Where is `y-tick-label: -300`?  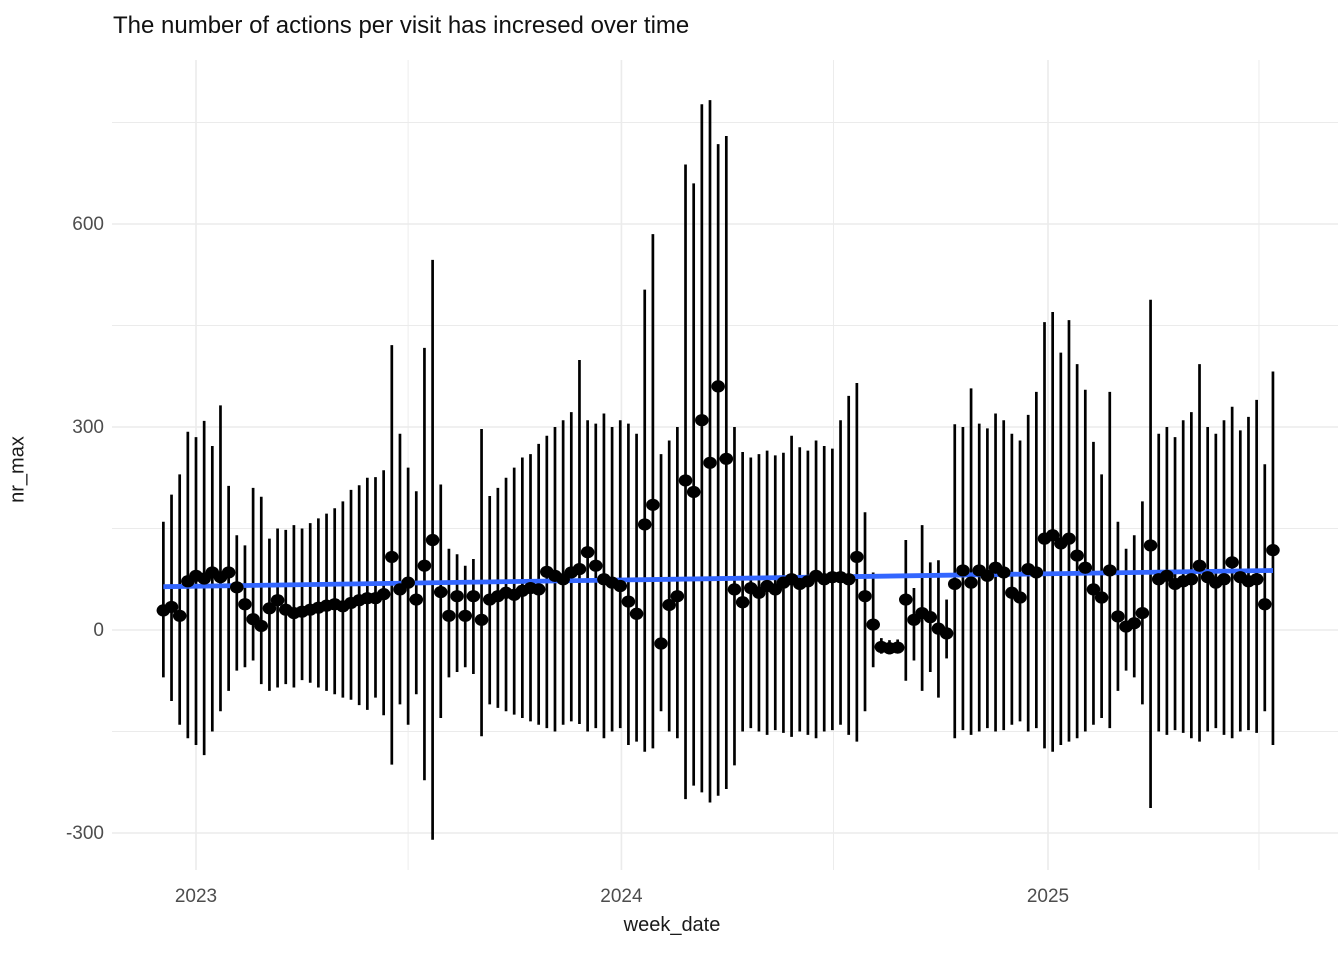 y-tick-label: -300 is located at coordinates (85, 833).